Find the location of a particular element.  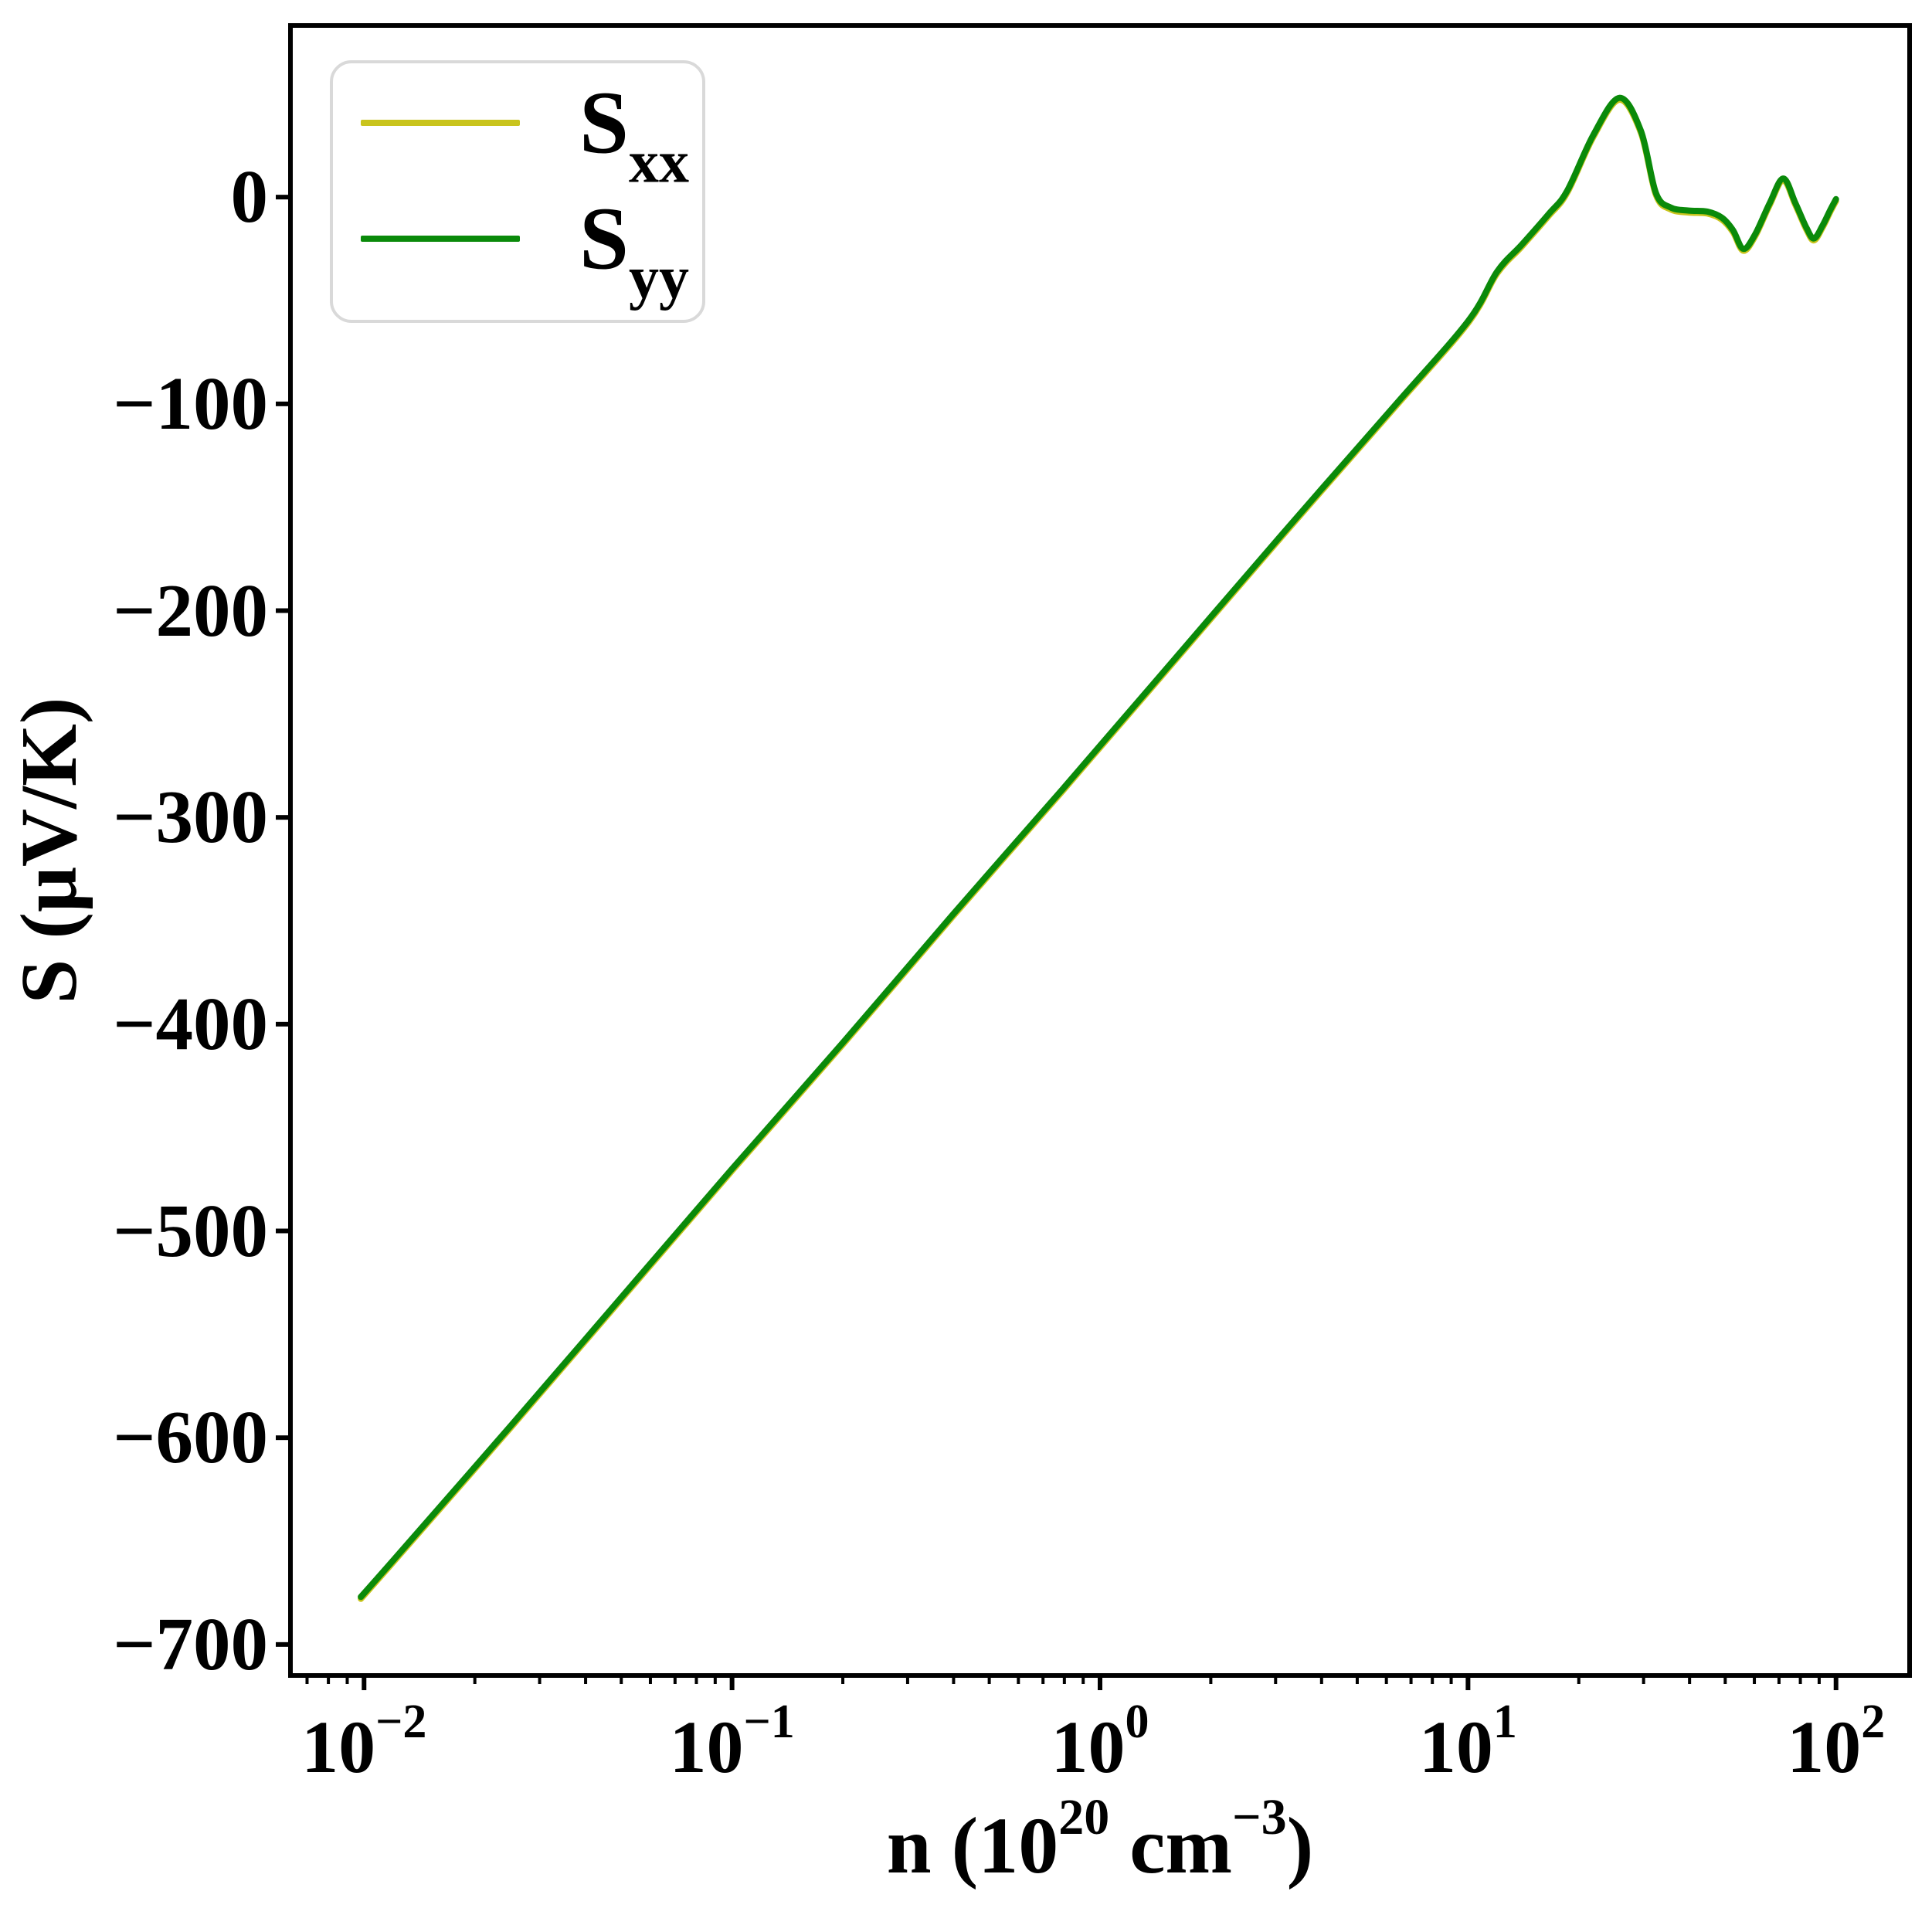

x-axis-label: n (1020 cm−3) is located at coordinates (1100, 1842).